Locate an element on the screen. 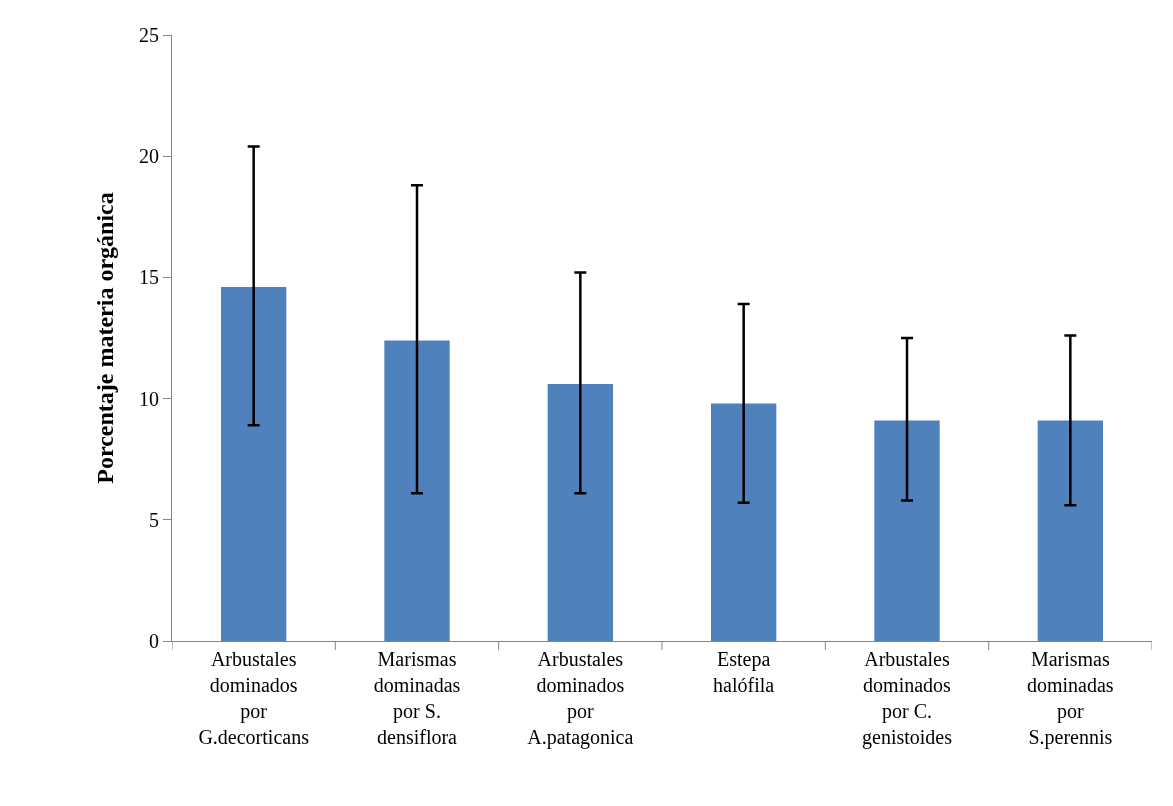  y-axis-title: Porcentaje materia orgánica is located at coordinates (105, 338).